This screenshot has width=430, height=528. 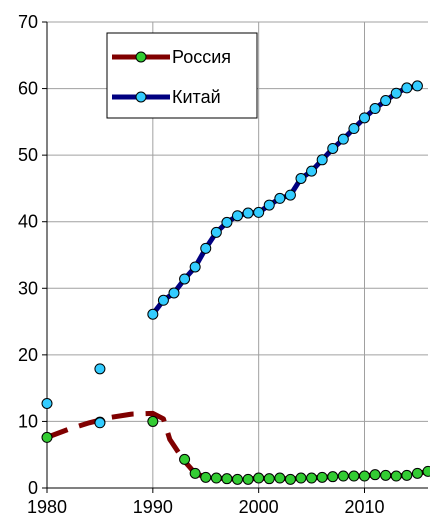 What do you see at coordinates (364, 507) in the screenshot?
I see `x-tick-label: 2010` at bounding box center [364, 507].